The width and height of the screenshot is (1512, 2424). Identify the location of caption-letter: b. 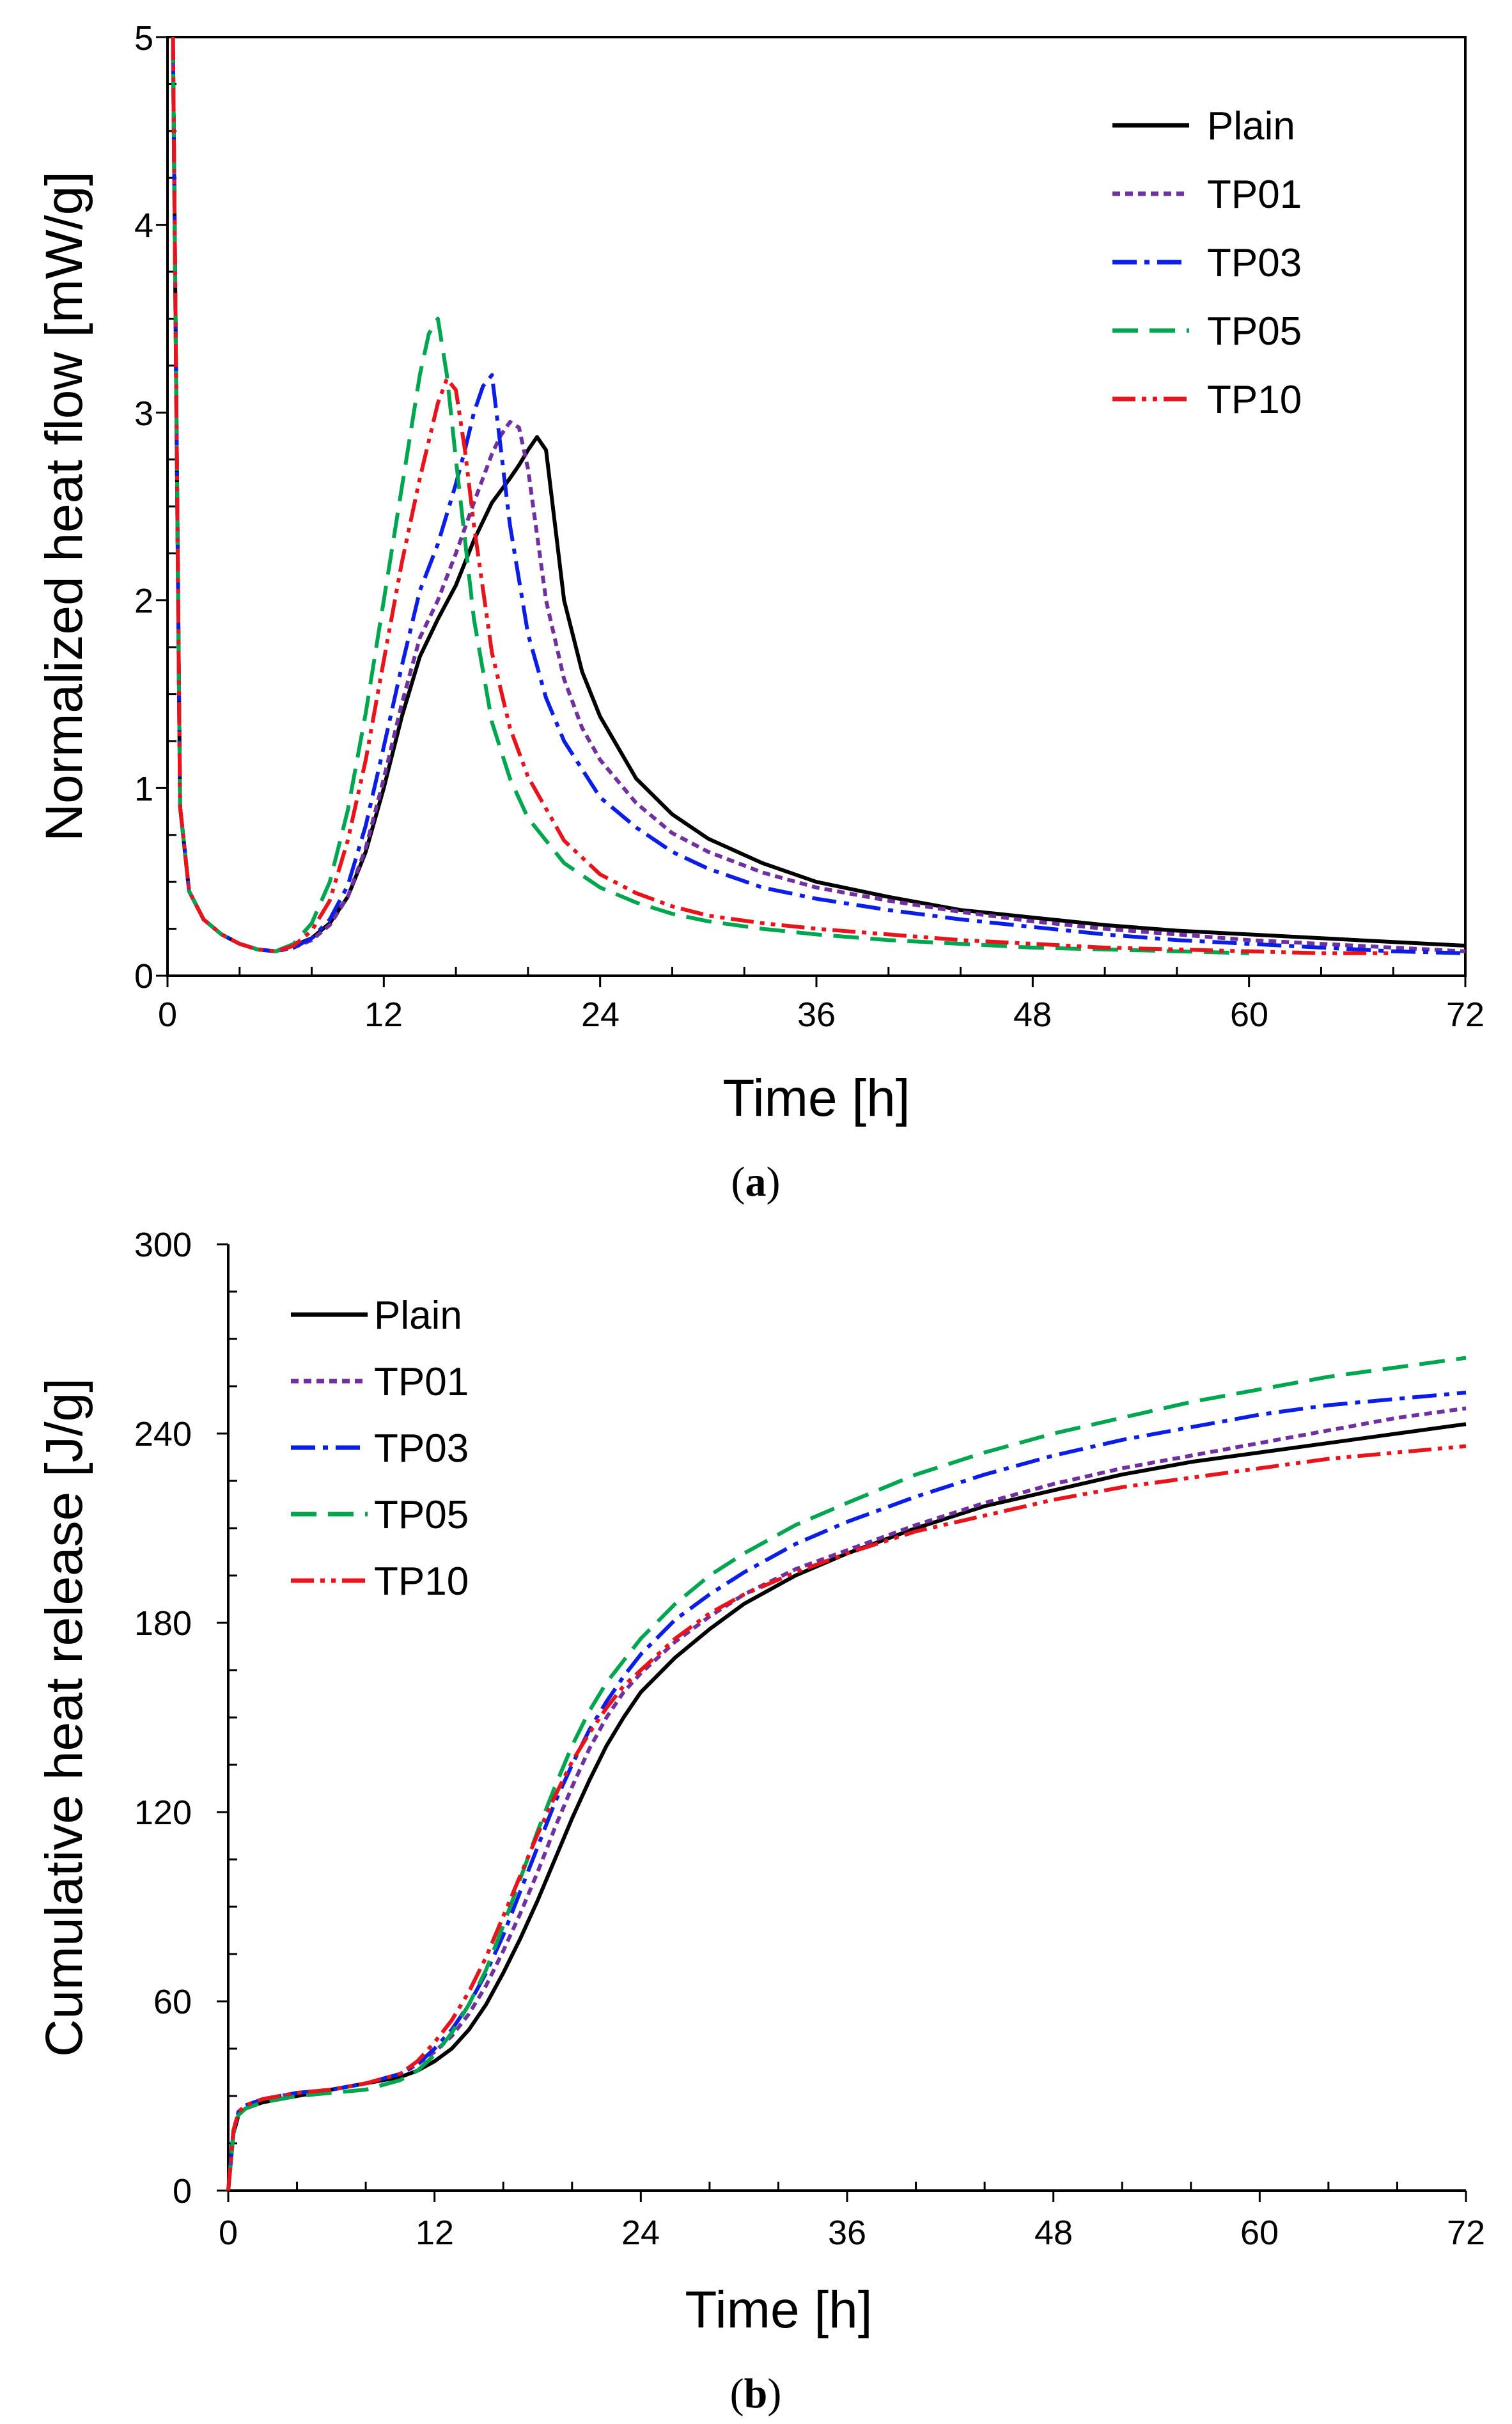
(756, 2393).